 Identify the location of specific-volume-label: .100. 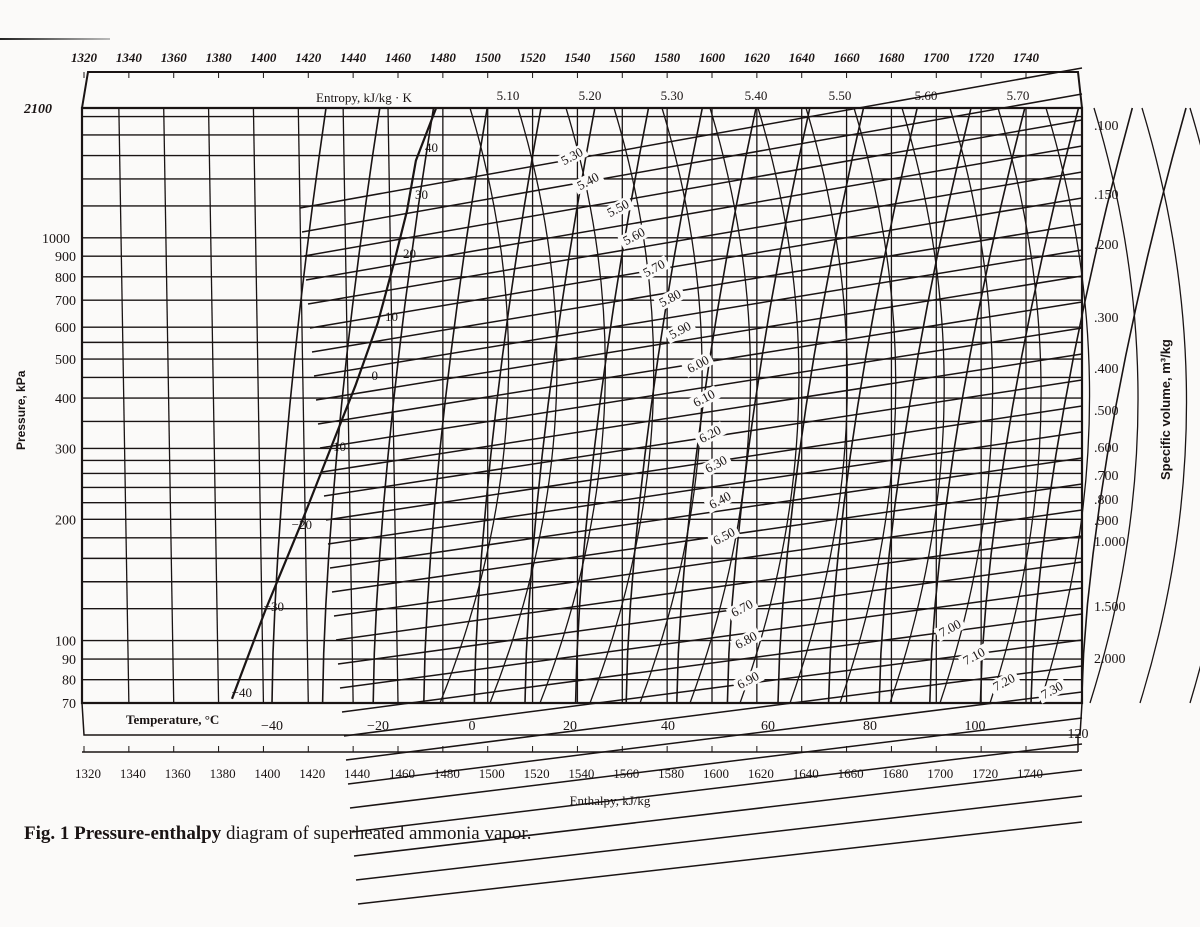
(1106, 126).